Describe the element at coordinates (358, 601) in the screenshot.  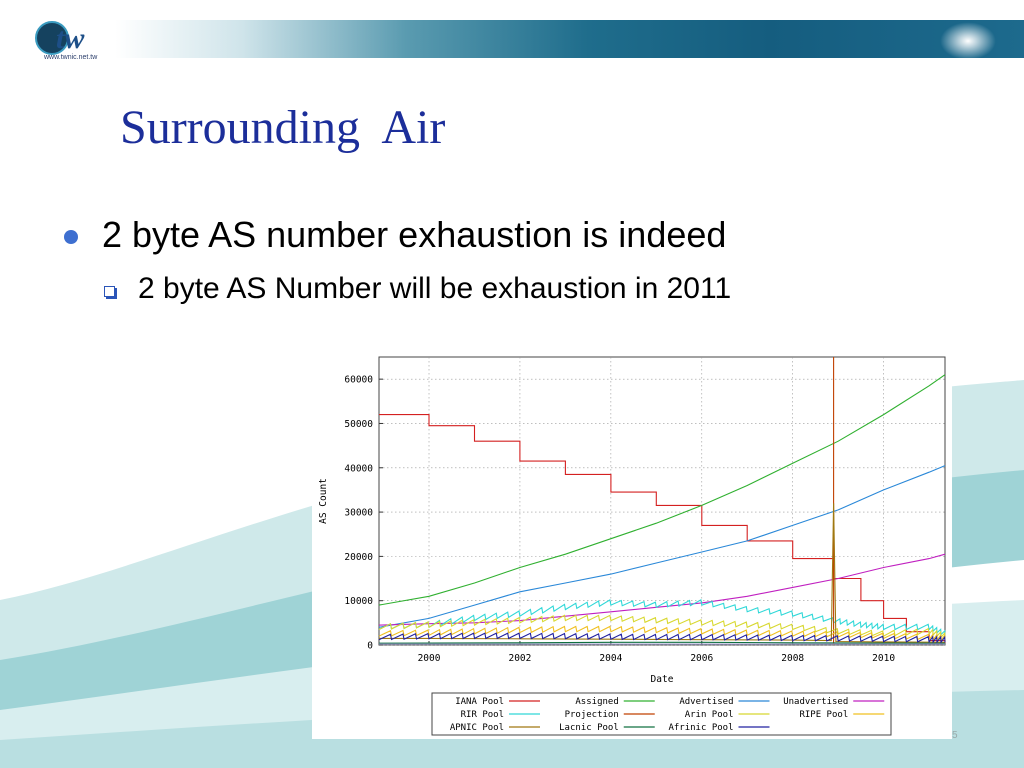
I see `y-tick-label: 10000` at that location.